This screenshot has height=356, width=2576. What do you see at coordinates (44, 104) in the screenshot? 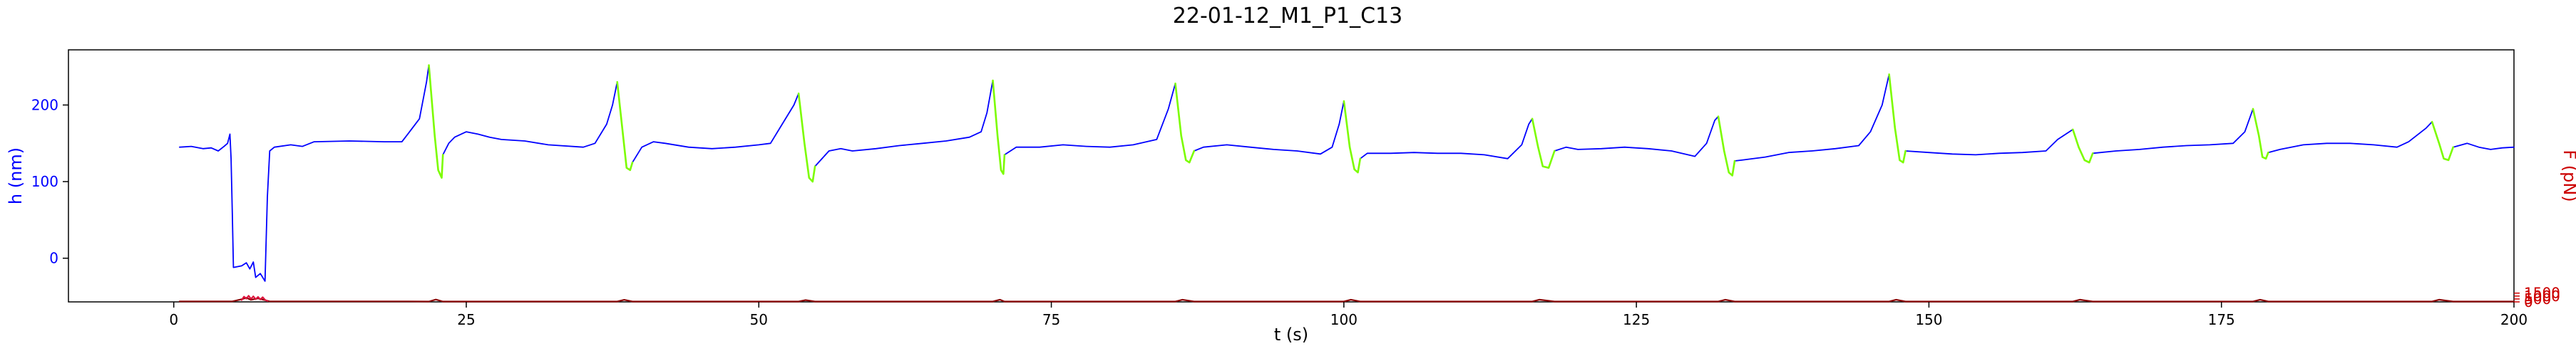
I see `y-left-tick-label-200: 200` at bounding box center [44, 104].